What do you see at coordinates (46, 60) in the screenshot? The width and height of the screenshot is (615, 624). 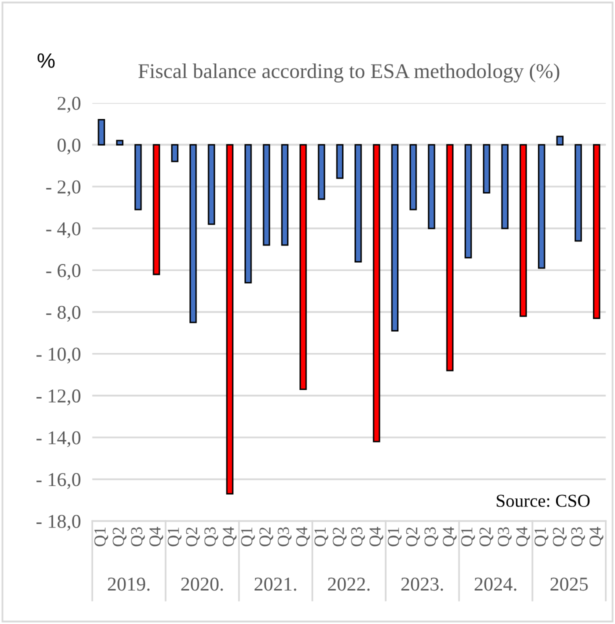 I see `y-axis-title: %` at bounding box center [46, 60].